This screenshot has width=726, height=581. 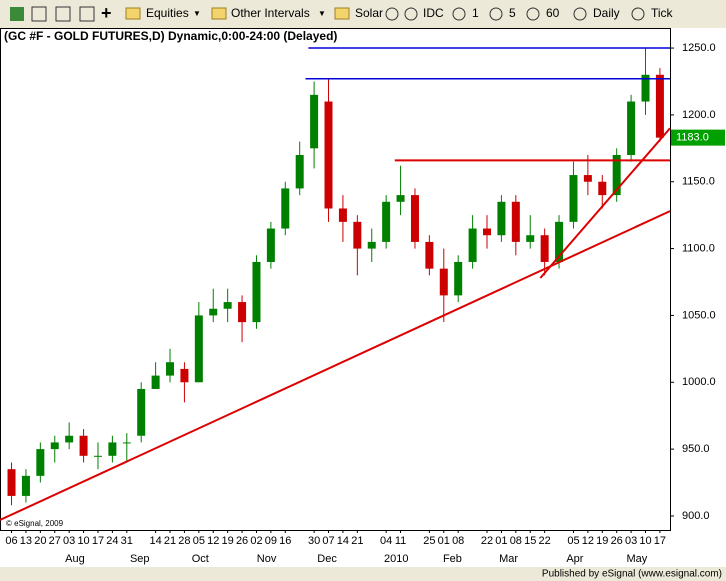 What do you see at coordinates (386, 541) in the screenshot?
I see `x-tick-label: 04` at bounding box center [386, 541].